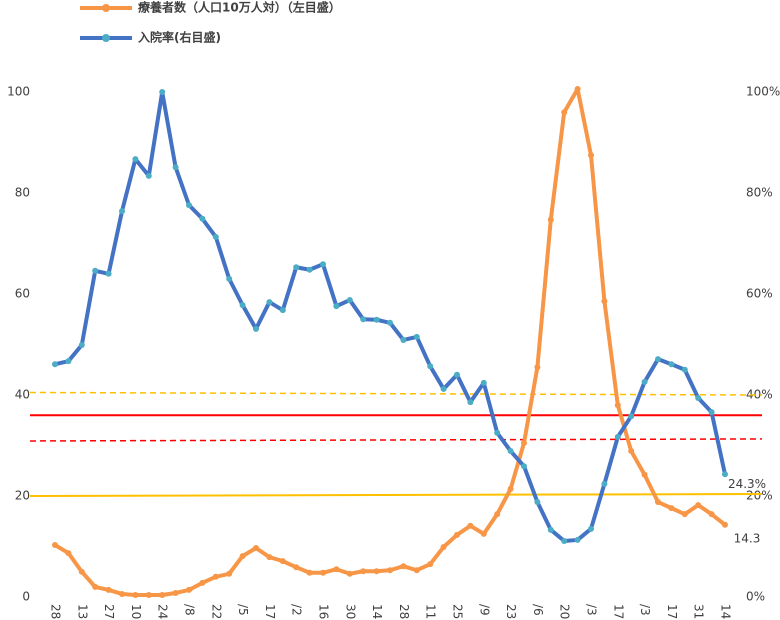  Describe the element at coordinates (26, 597) in the screenshot. I see `y-tick-label: 0` at that location.